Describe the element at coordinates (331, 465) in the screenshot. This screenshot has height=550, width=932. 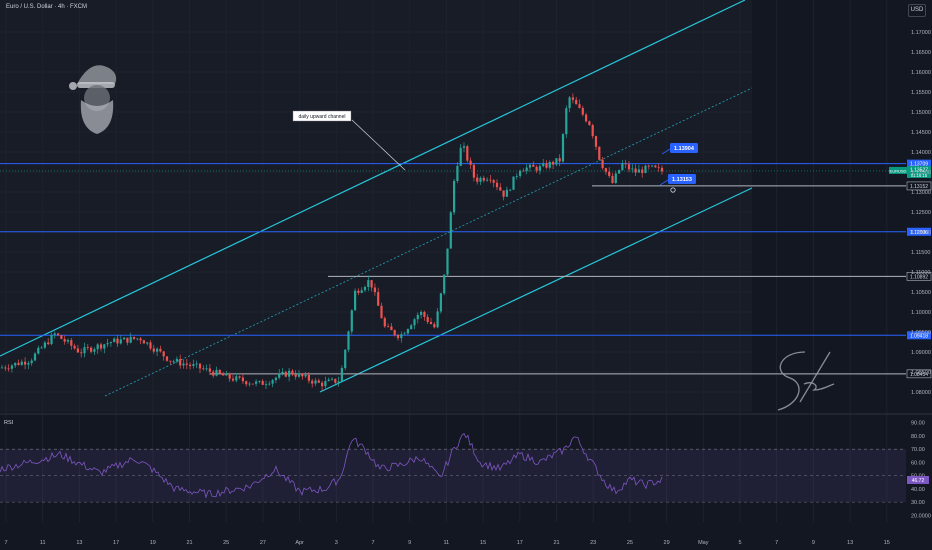
I see `rsi-line` at that location.